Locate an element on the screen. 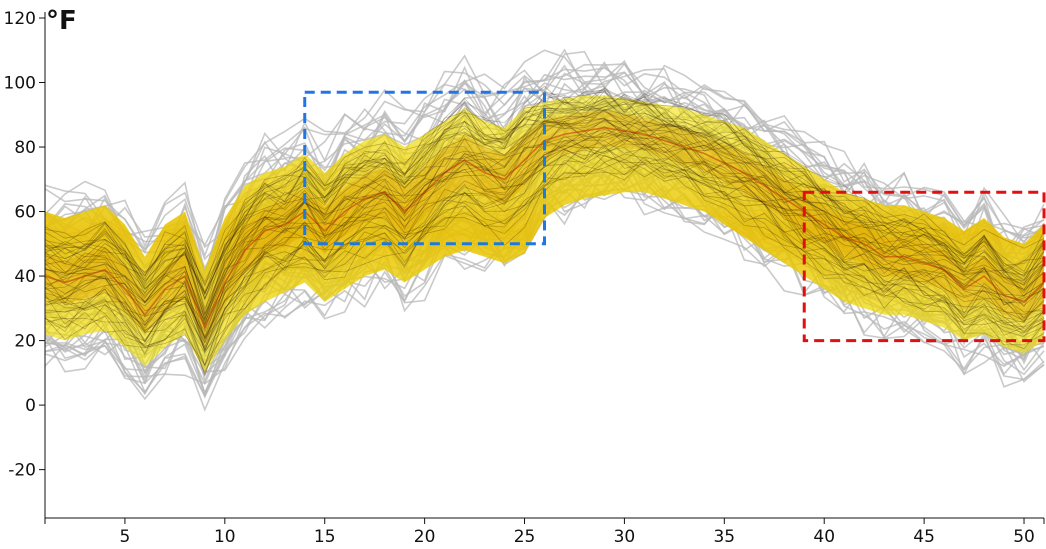 This screenshot has width=1046, height=549. y-tick-label: 0 is located at coordinates (30, 406).